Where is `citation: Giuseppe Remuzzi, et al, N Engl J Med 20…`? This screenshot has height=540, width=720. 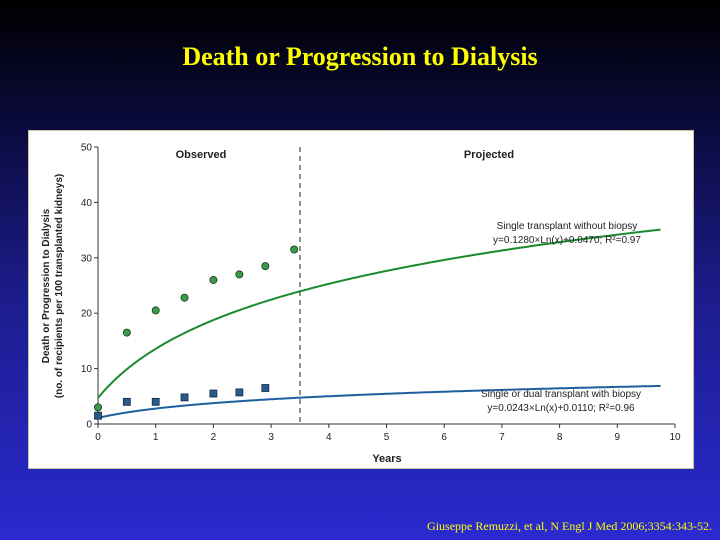
citation: Giuseppe Remuzzi, et al, N Engl J Med 20… is located at coordinates (569, 526).